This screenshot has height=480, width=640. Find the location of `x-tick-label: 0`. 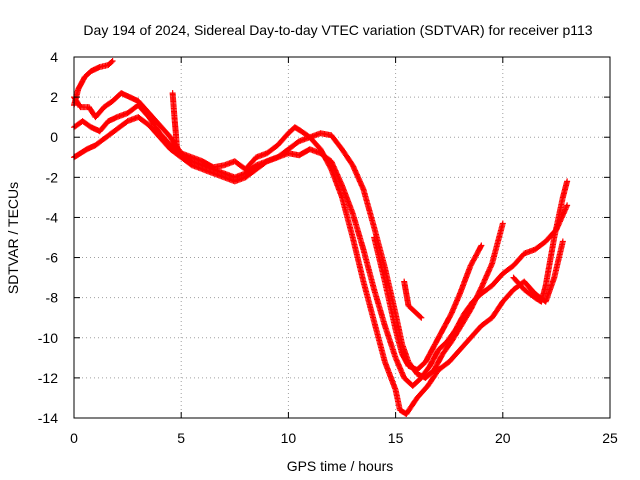

x-tick-label: 0 is located at coordinates (74, 438).